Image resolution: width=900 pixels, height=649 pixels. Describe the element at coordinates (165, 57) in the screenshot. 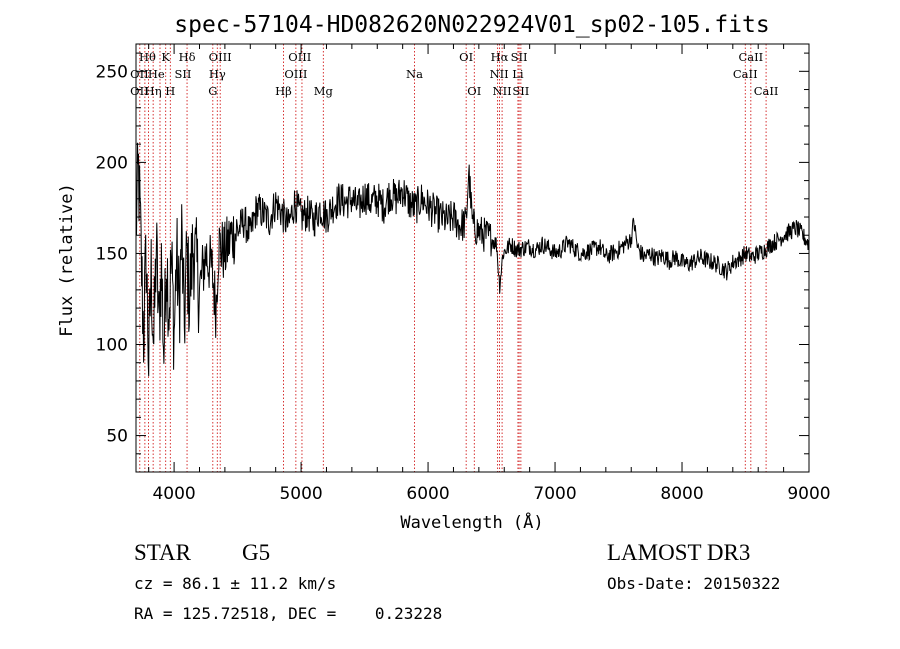

I see `spectral-line-label: K` at that location.